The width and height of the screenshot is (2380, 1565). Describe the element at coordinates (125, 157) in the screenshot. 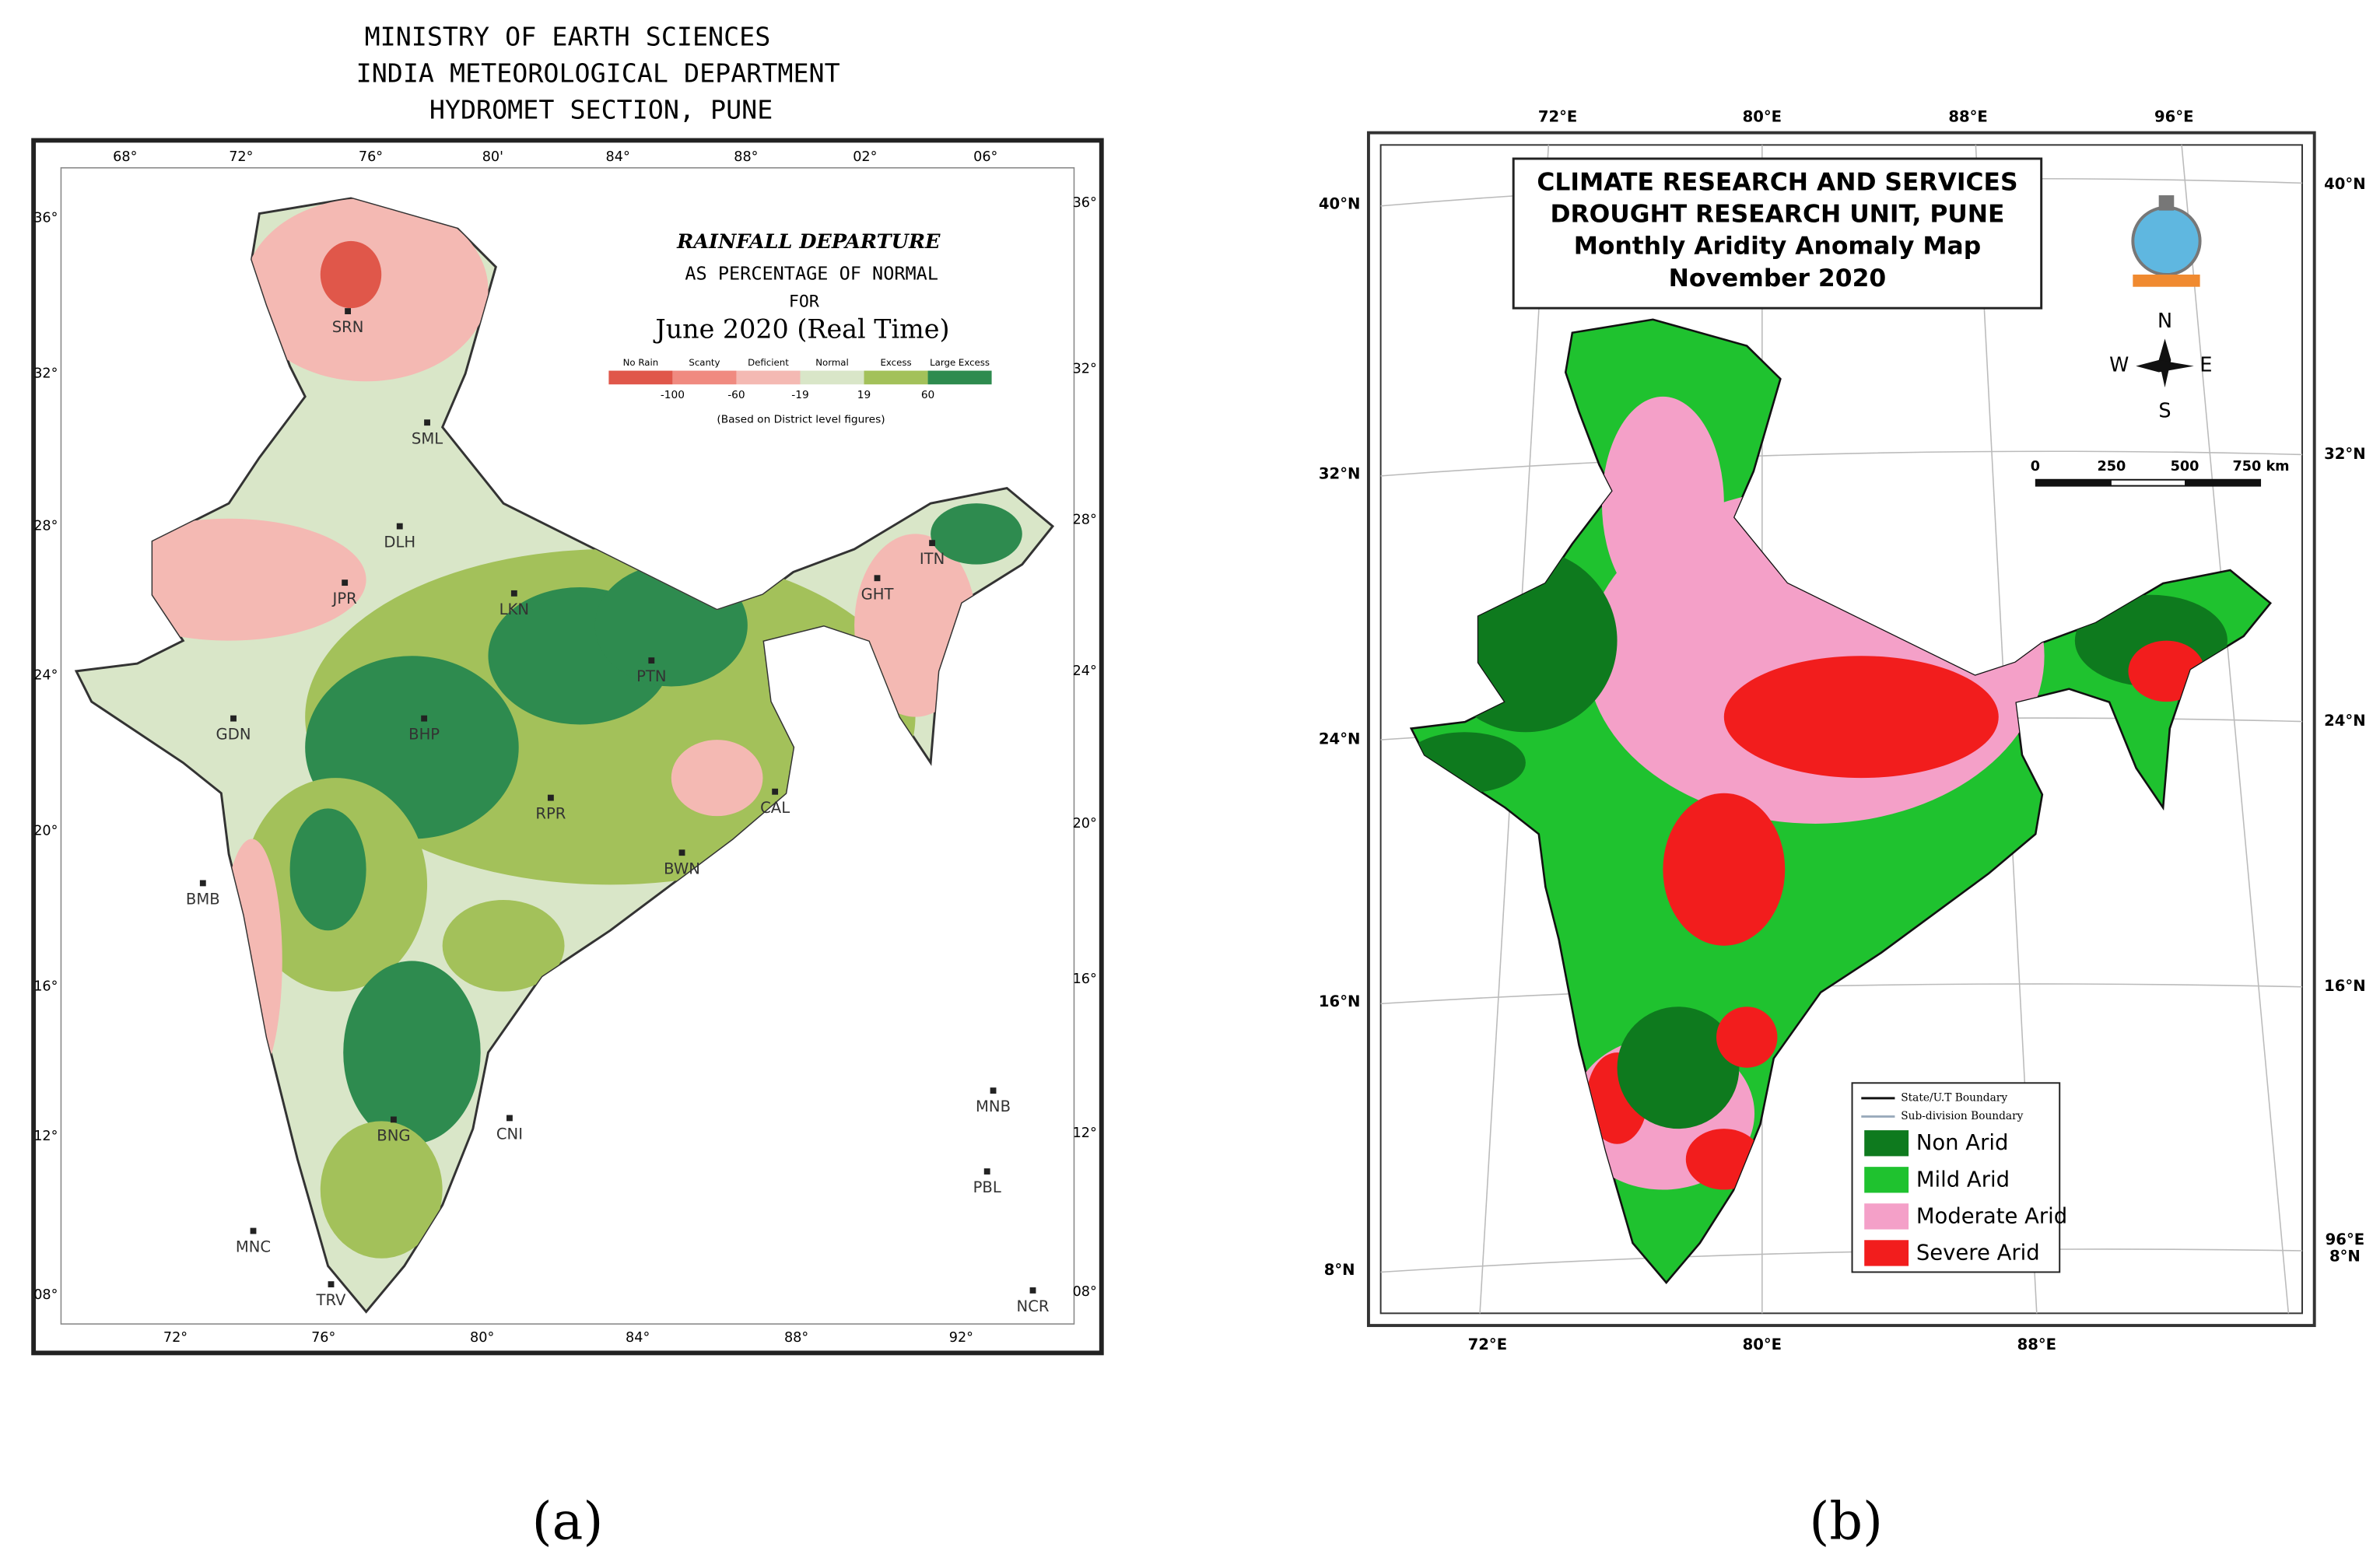

I see `tick-label: 68°` at that location.